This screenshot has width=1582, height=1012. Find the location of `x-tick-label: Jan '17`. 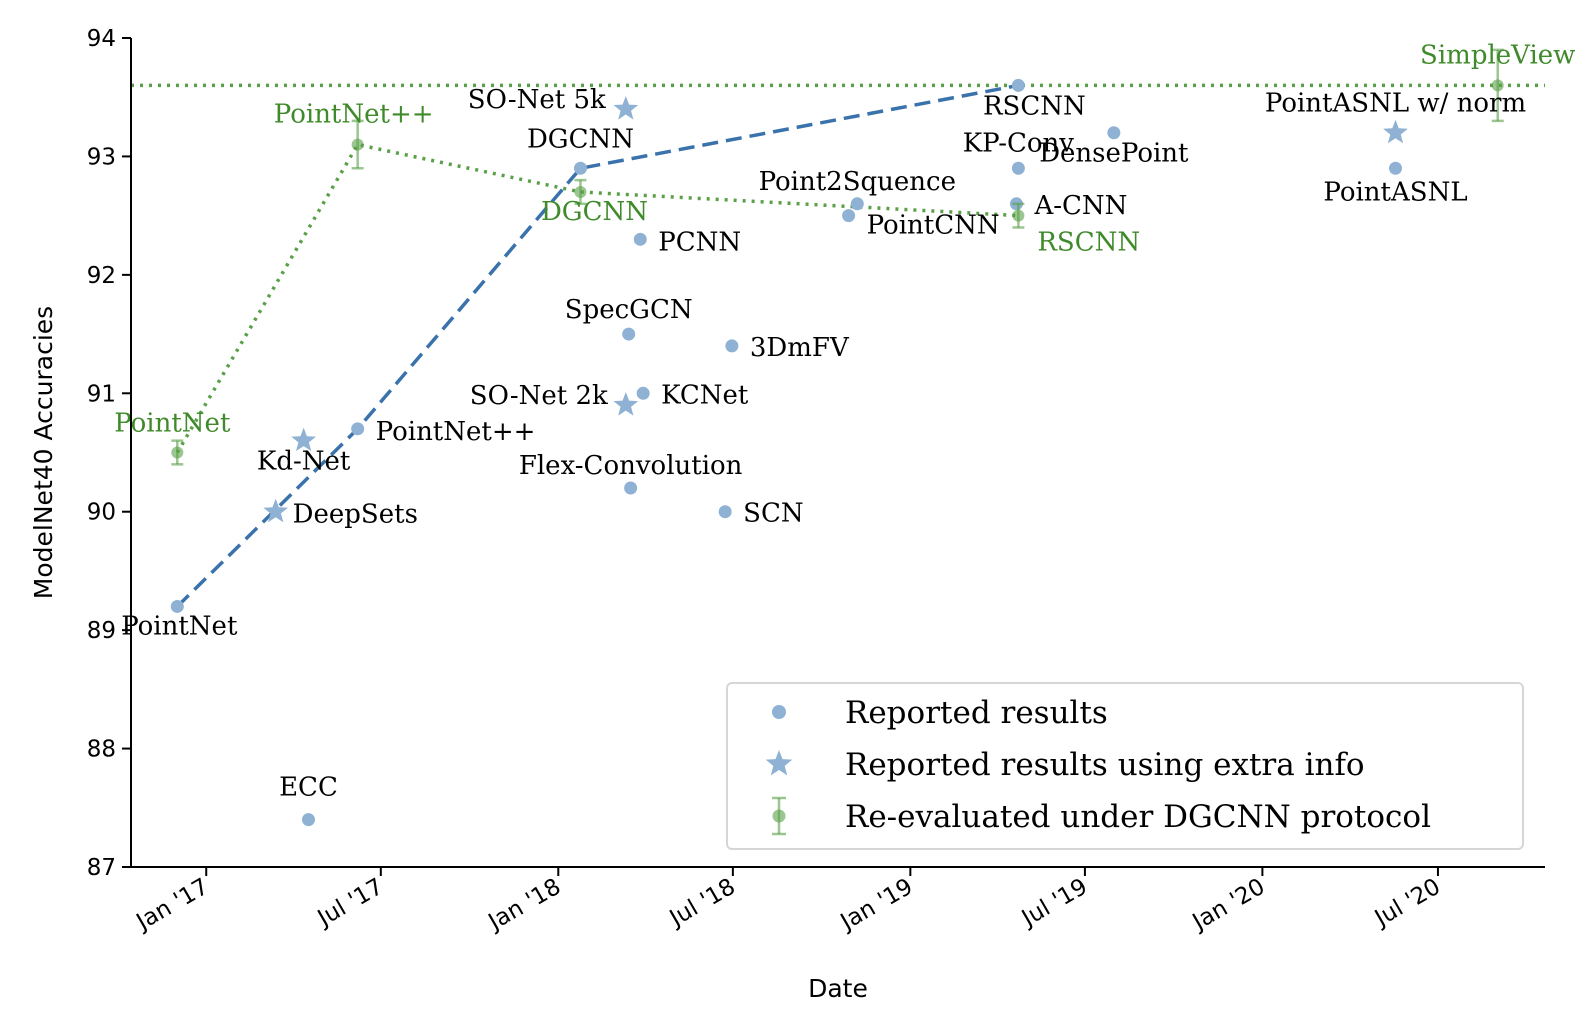

x-tick-label: Jan '17 is located at coordinates (172, 905).